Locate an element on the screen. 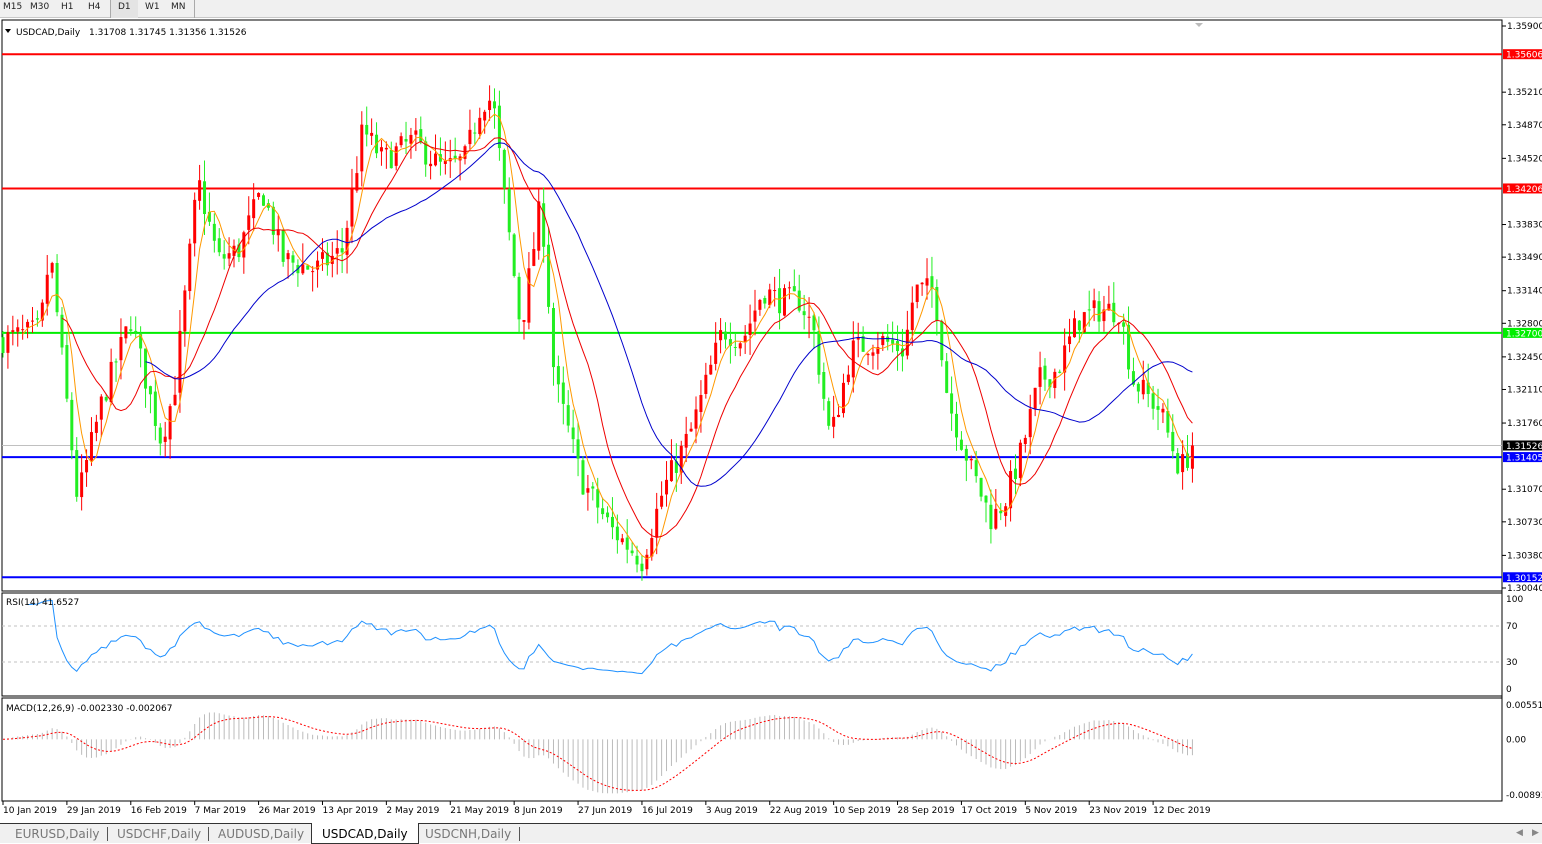  toolbar-divider is located at coordinates (110, 9).